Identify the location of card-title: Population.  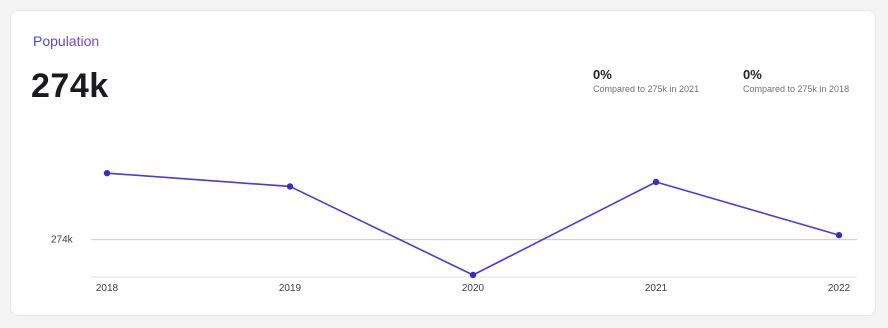
(66, 41).